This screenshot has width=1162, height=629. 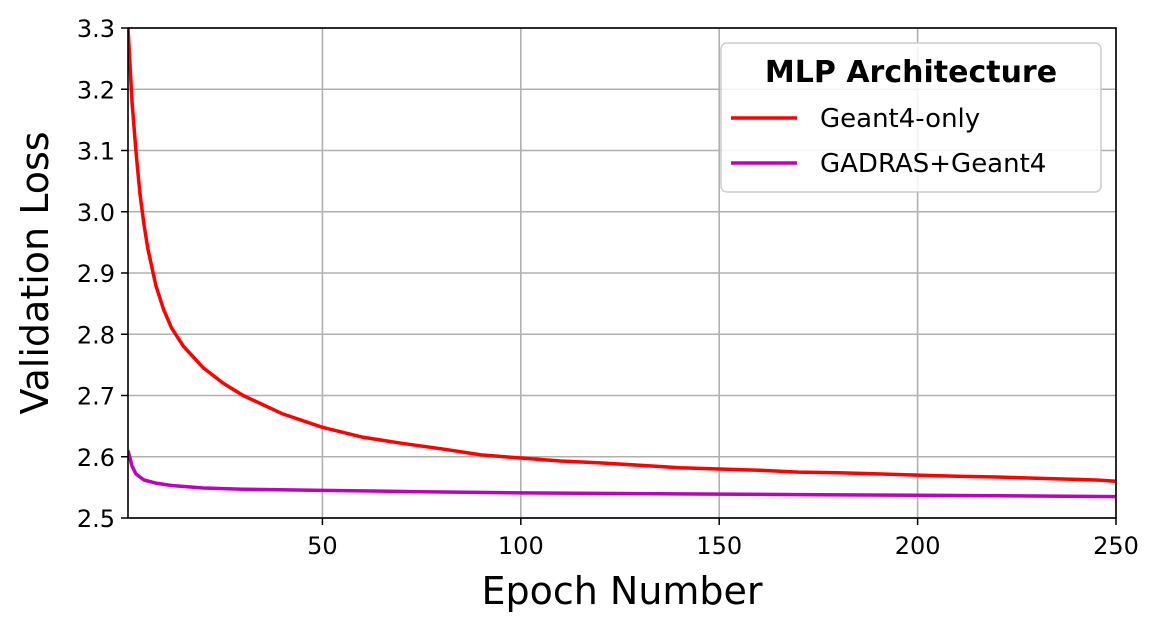 What do you see at coordinates (933, 164) in the screenshot?
I see `legend-label-gadras-geant4: GADRAS+Geant4` at bounding box center [933, 164].